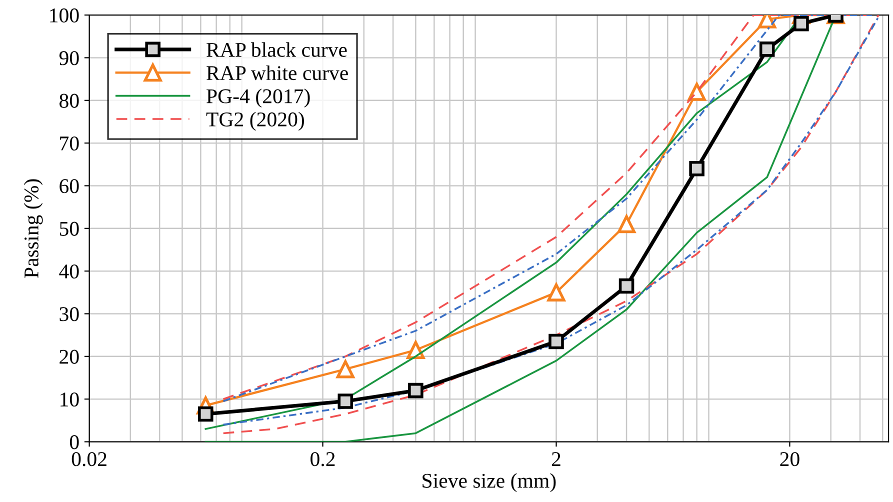 The image size is (893, 502). Describe the element at coordinates (69, 399) in the screenshot. I see `y-tick-label: 10` at that location.